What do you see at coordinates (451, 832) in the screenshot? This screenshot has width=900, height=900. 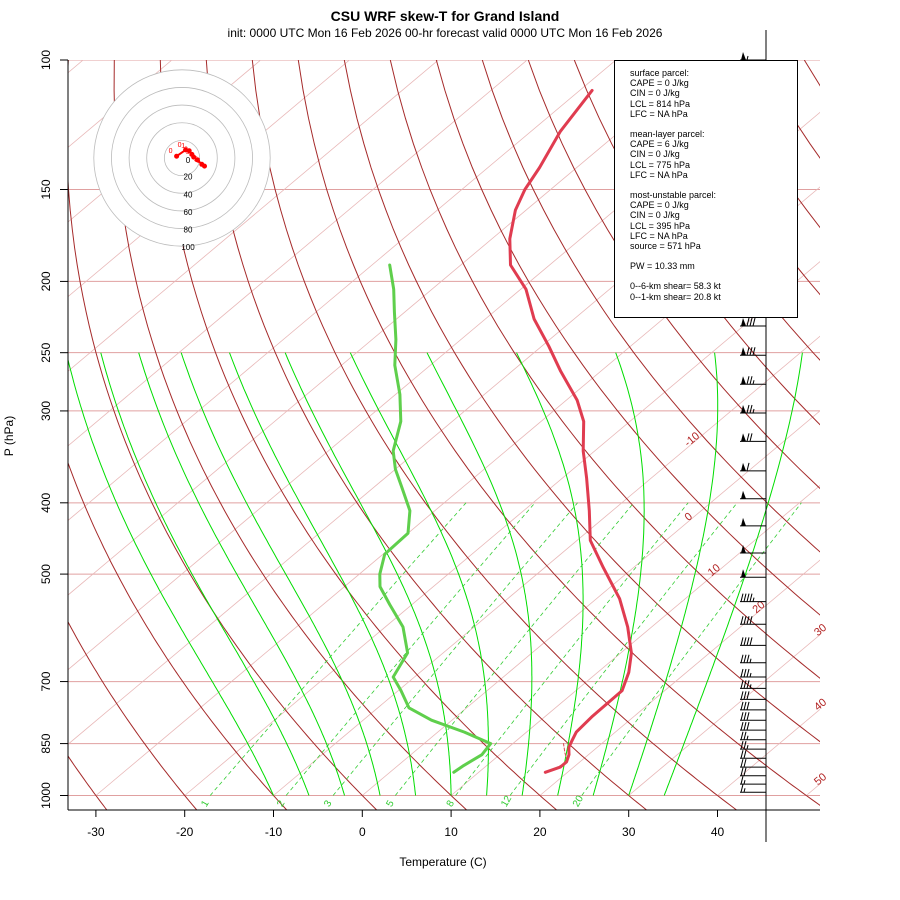 I see `x-tick-label: 10` at bounding box center [451, 832].